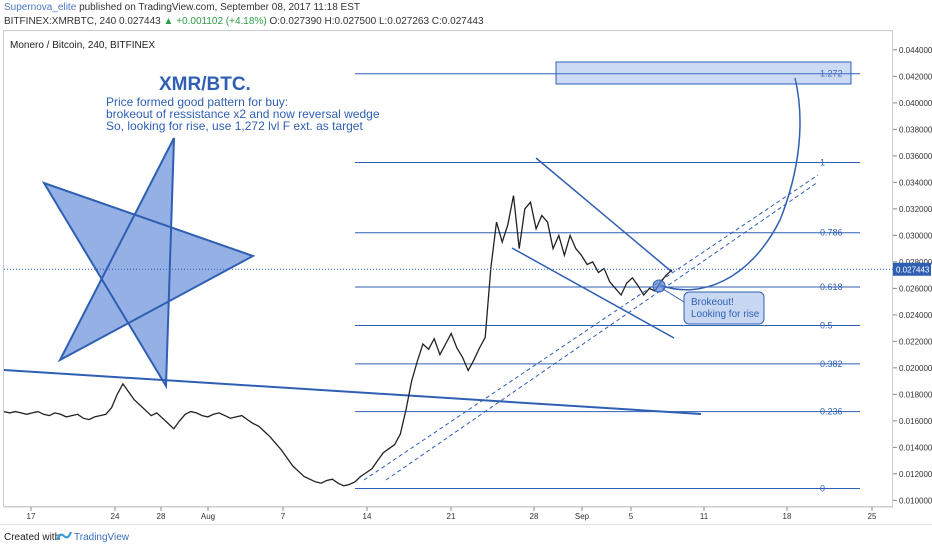 This screenshot has width=932, height=551. Describe the element at coordinates (730, 184) in the screenshot. I see `projection-curve` at that location.